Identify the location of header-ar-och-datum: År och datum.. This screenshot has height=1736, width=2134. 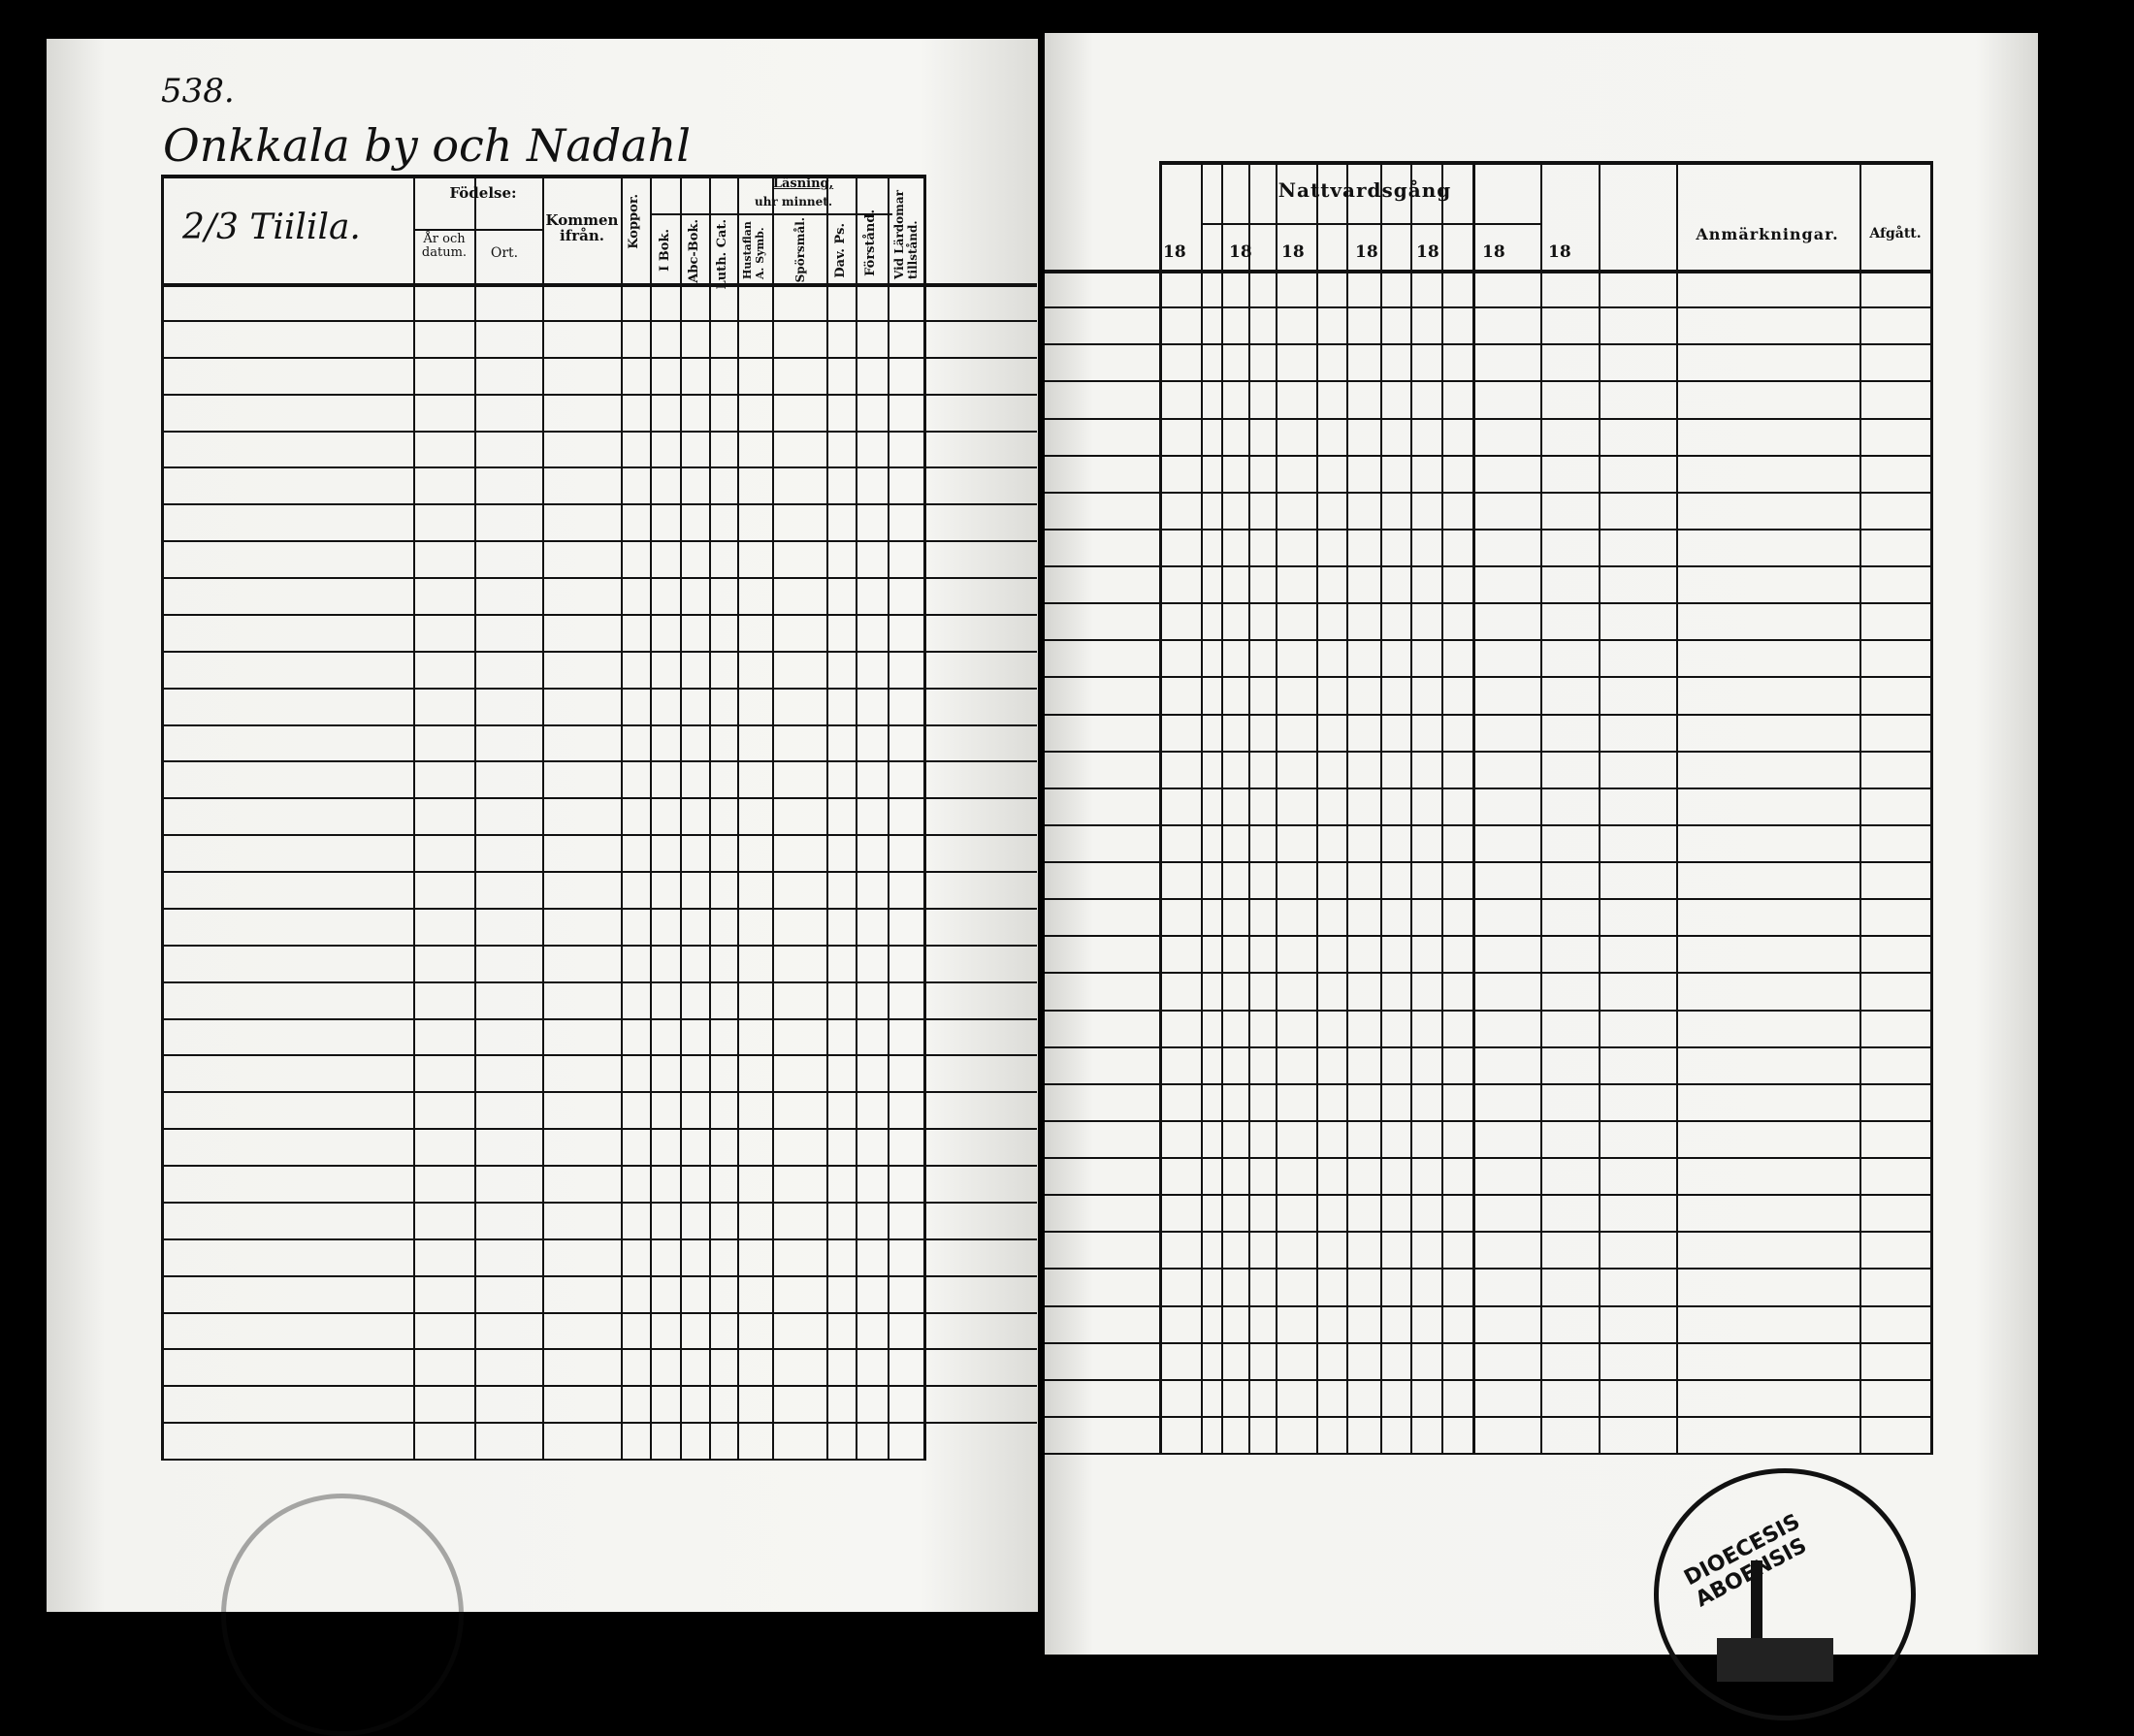
(444, 246).